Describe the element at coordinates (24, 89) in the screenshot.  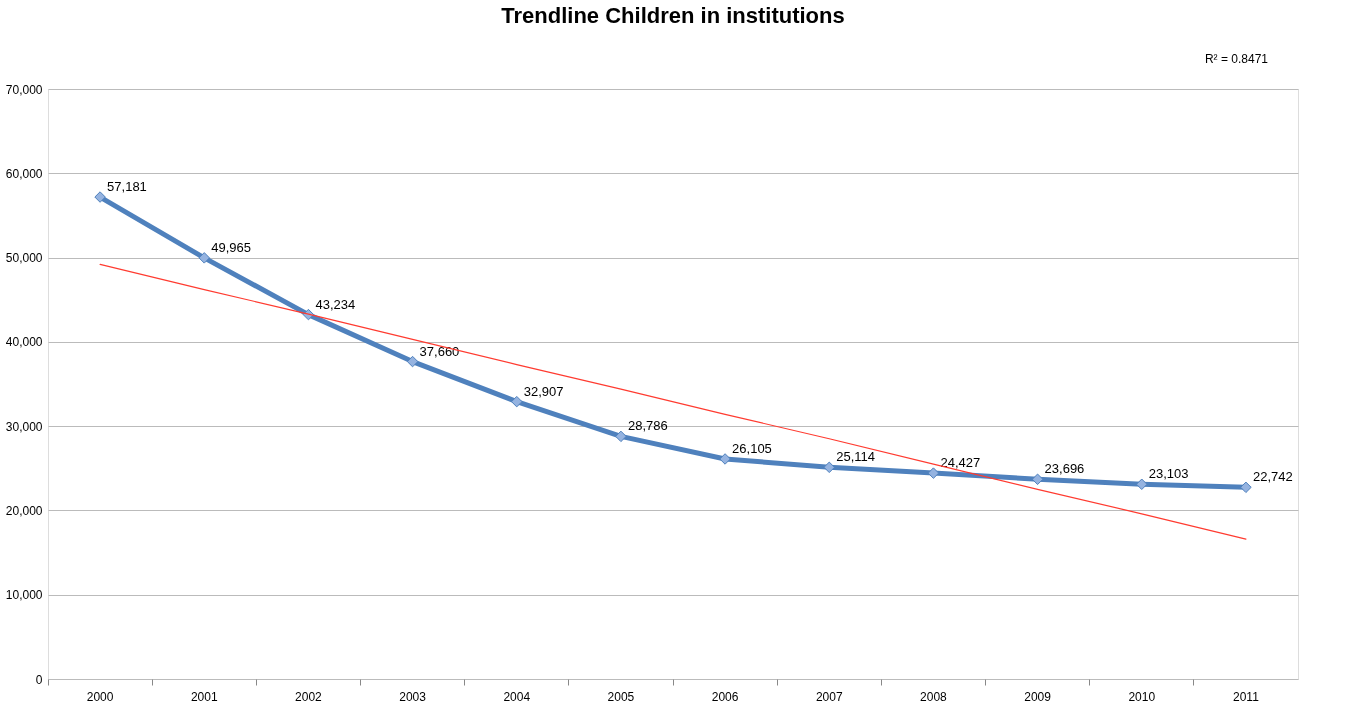
I see `y-tick-label: 70,000` at that location.